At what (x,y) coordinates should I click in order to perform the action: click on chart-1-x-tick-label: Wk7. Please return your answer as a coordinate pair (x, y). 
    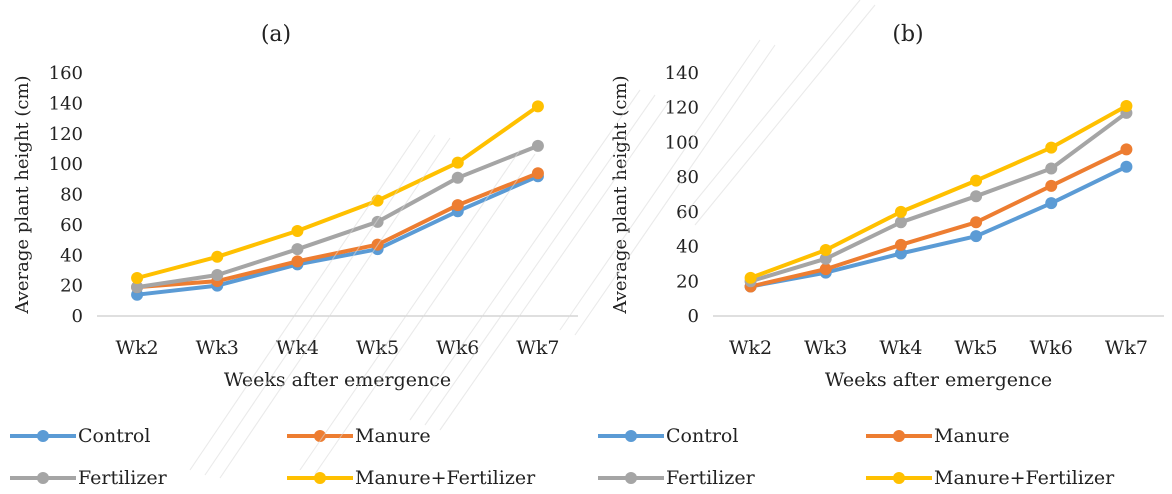
    Looking at the image, I should click on (1126, 348).